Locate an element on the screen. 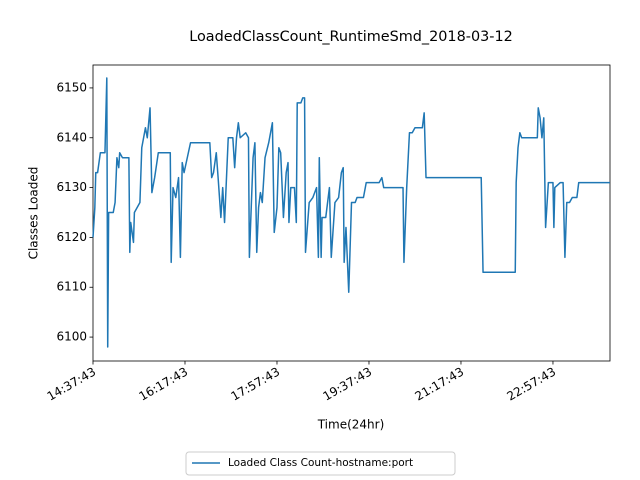 This screenshot has width=640, height=480. legend: Loaded Class Count-hostname:port is located at coordinates (320, 463).